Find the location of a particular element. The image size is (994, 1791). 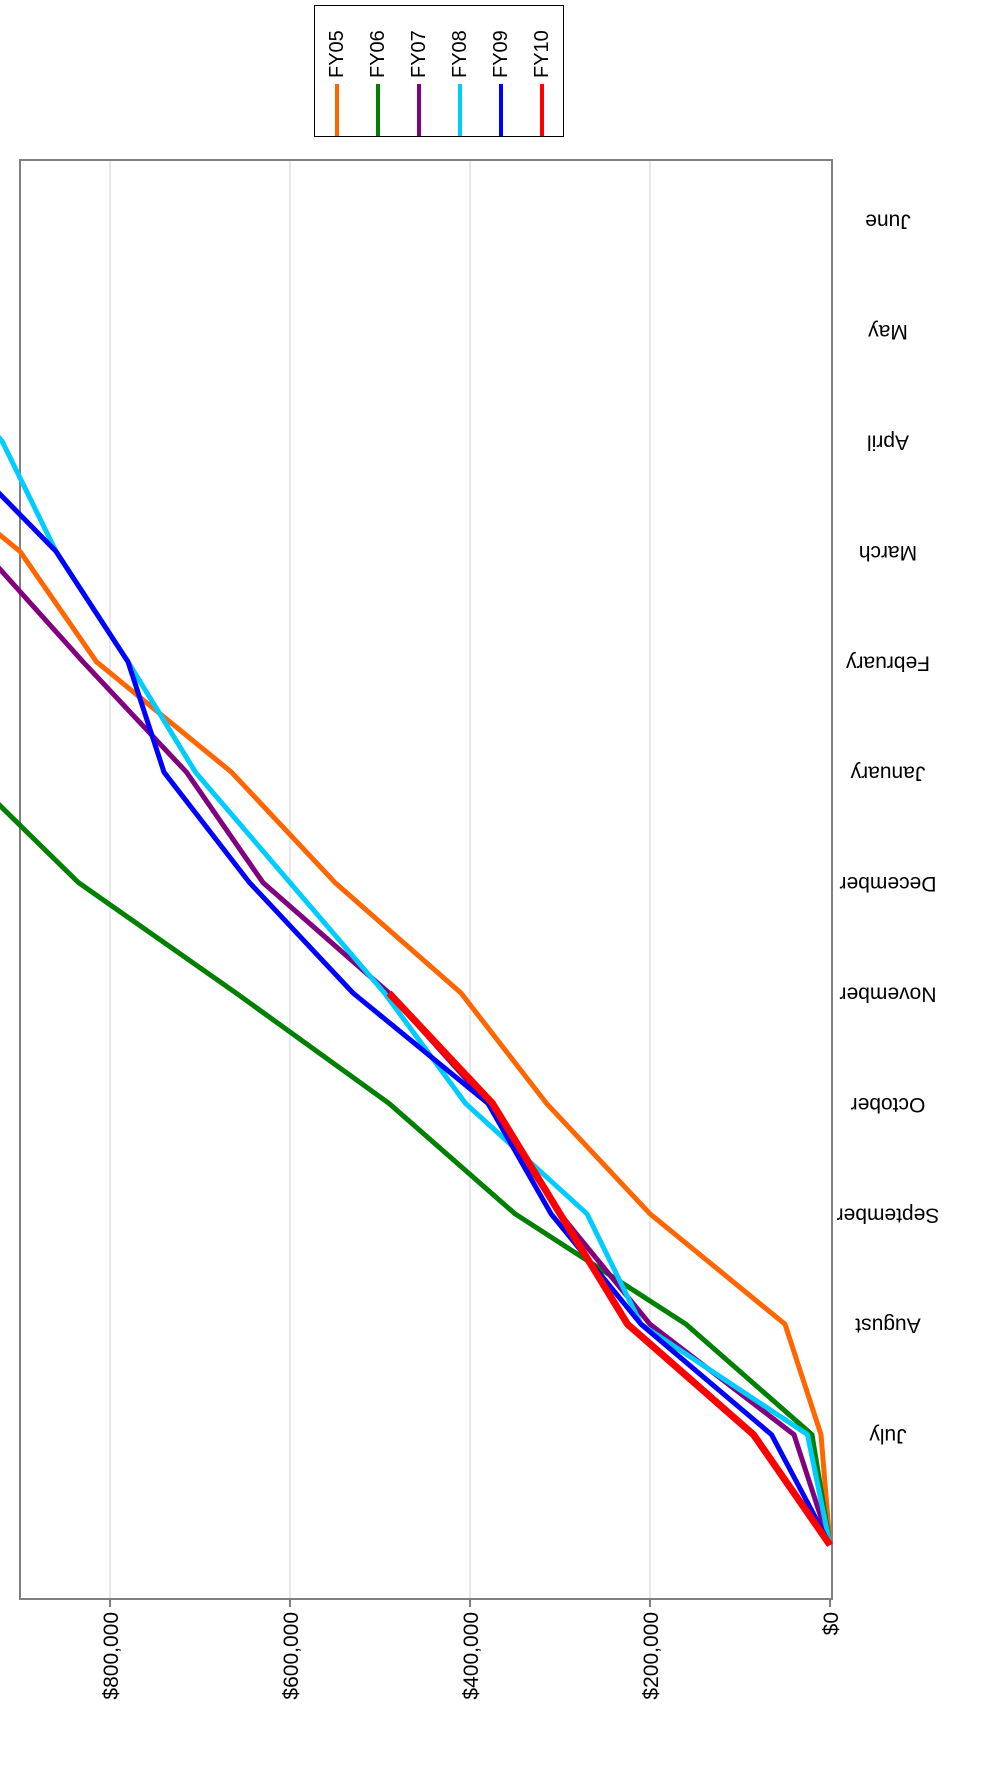

x-tick-label: April is located at coordinates (888, 441).